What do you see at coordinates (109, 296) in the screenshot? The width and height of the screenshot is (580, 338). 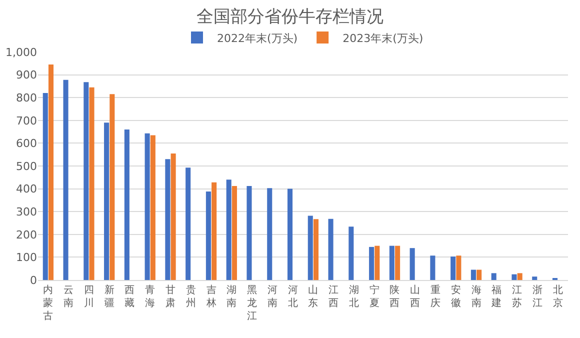 I see `x-tick-label: 新疆` at bounding box center [109, 296].